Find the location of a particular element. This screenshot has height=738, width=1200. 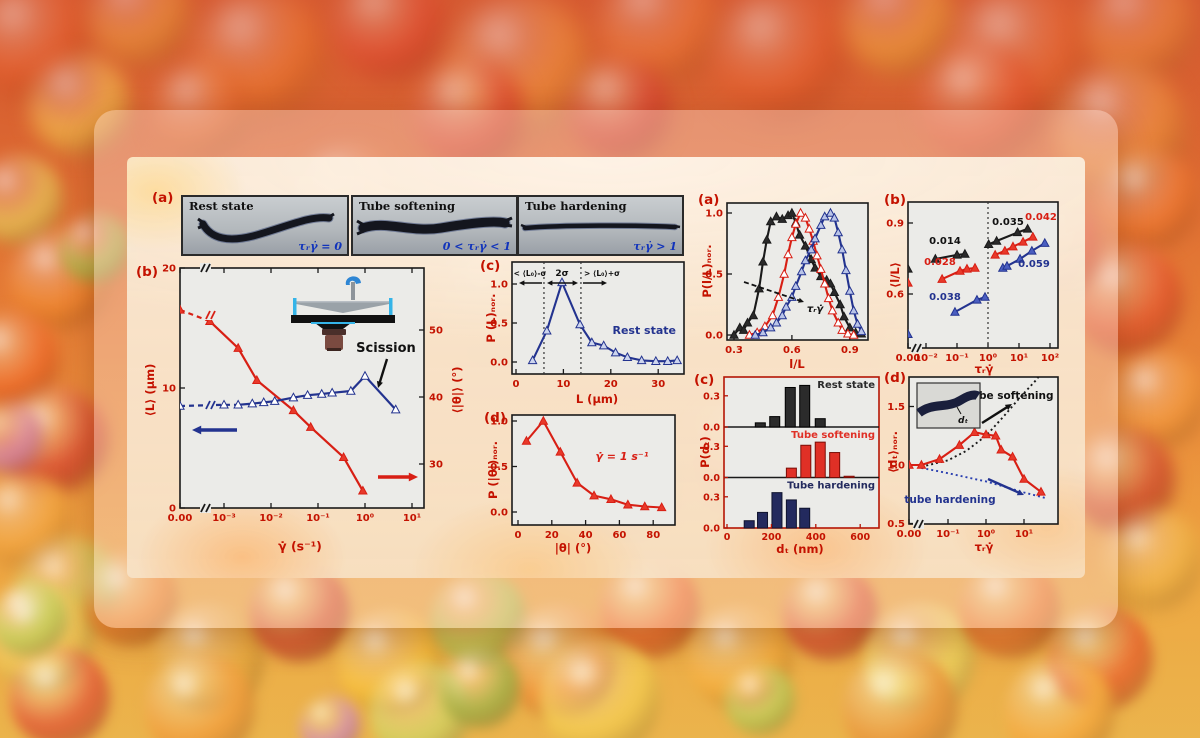

svg-text: 600 is located at coordinates (860, 537).